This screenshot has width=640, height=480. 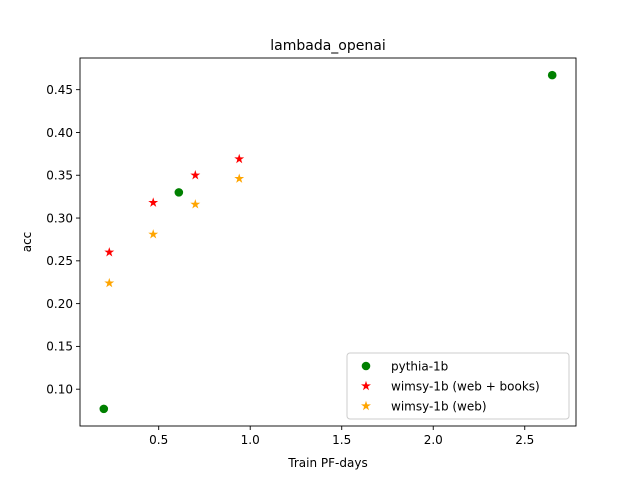 What do you see at coordinates (524, 440) in the screenshot?
I see `x-tick-label: 2.5` at bounding box center [524, 440].